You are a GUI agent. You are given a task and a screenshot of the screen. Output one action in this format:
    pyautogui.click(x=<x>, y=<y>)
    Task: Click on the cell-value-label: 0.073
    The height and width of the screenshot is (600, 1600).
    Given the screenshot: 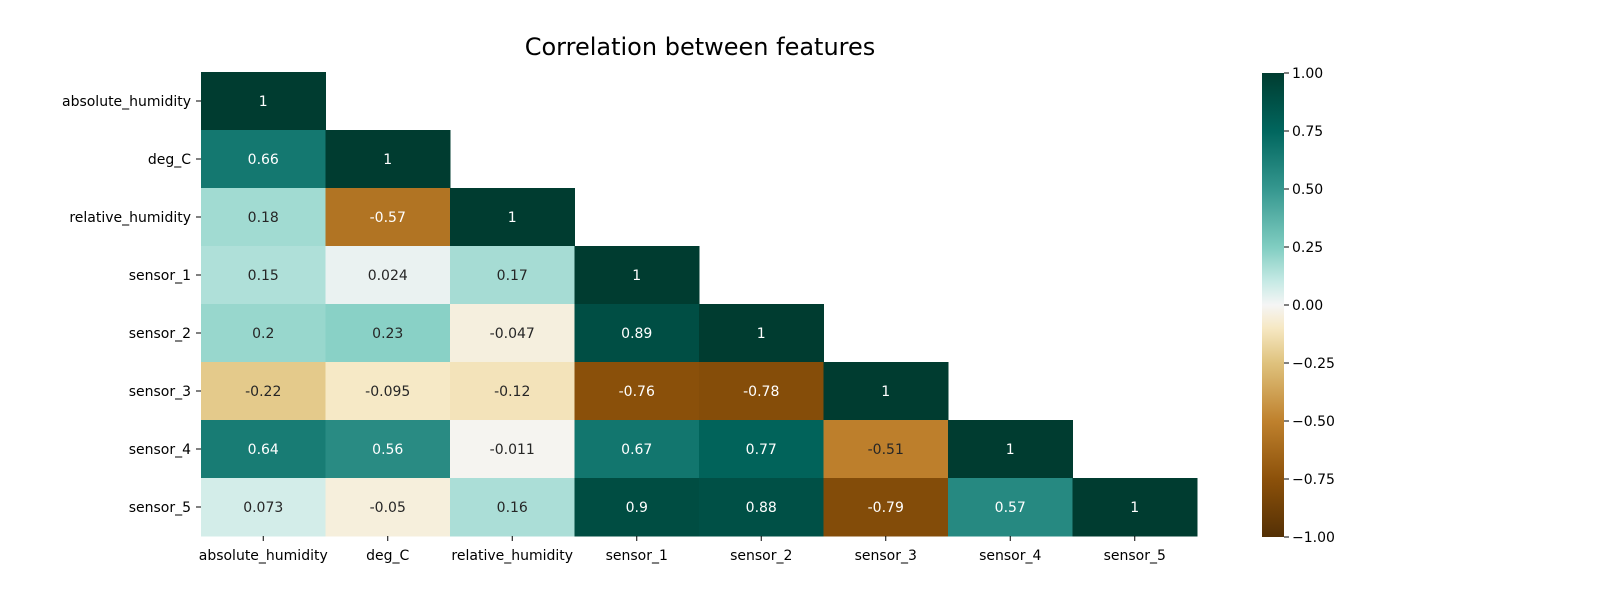 What is the action you would take?
    pyautogui.click(x=263, y=508)
    